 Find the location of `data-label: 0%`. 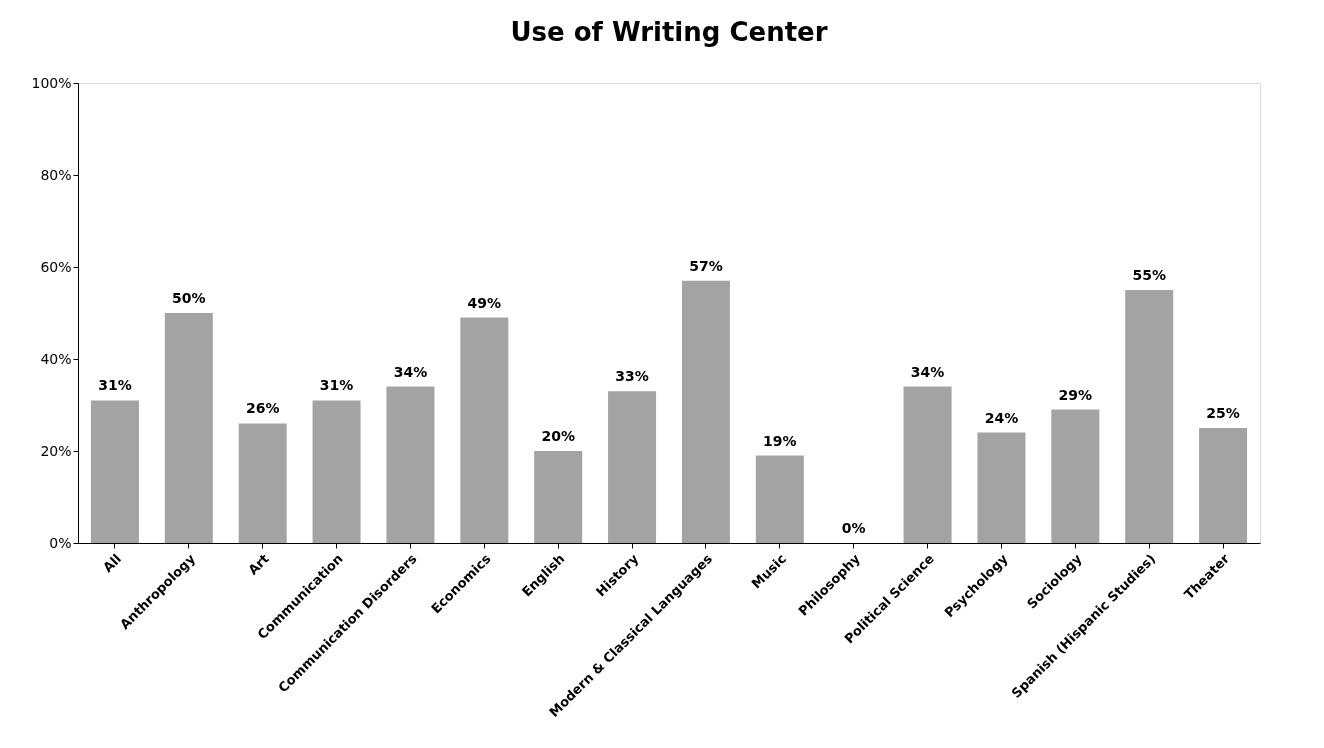

data-label: 0% is located at coordinates (853, 528).